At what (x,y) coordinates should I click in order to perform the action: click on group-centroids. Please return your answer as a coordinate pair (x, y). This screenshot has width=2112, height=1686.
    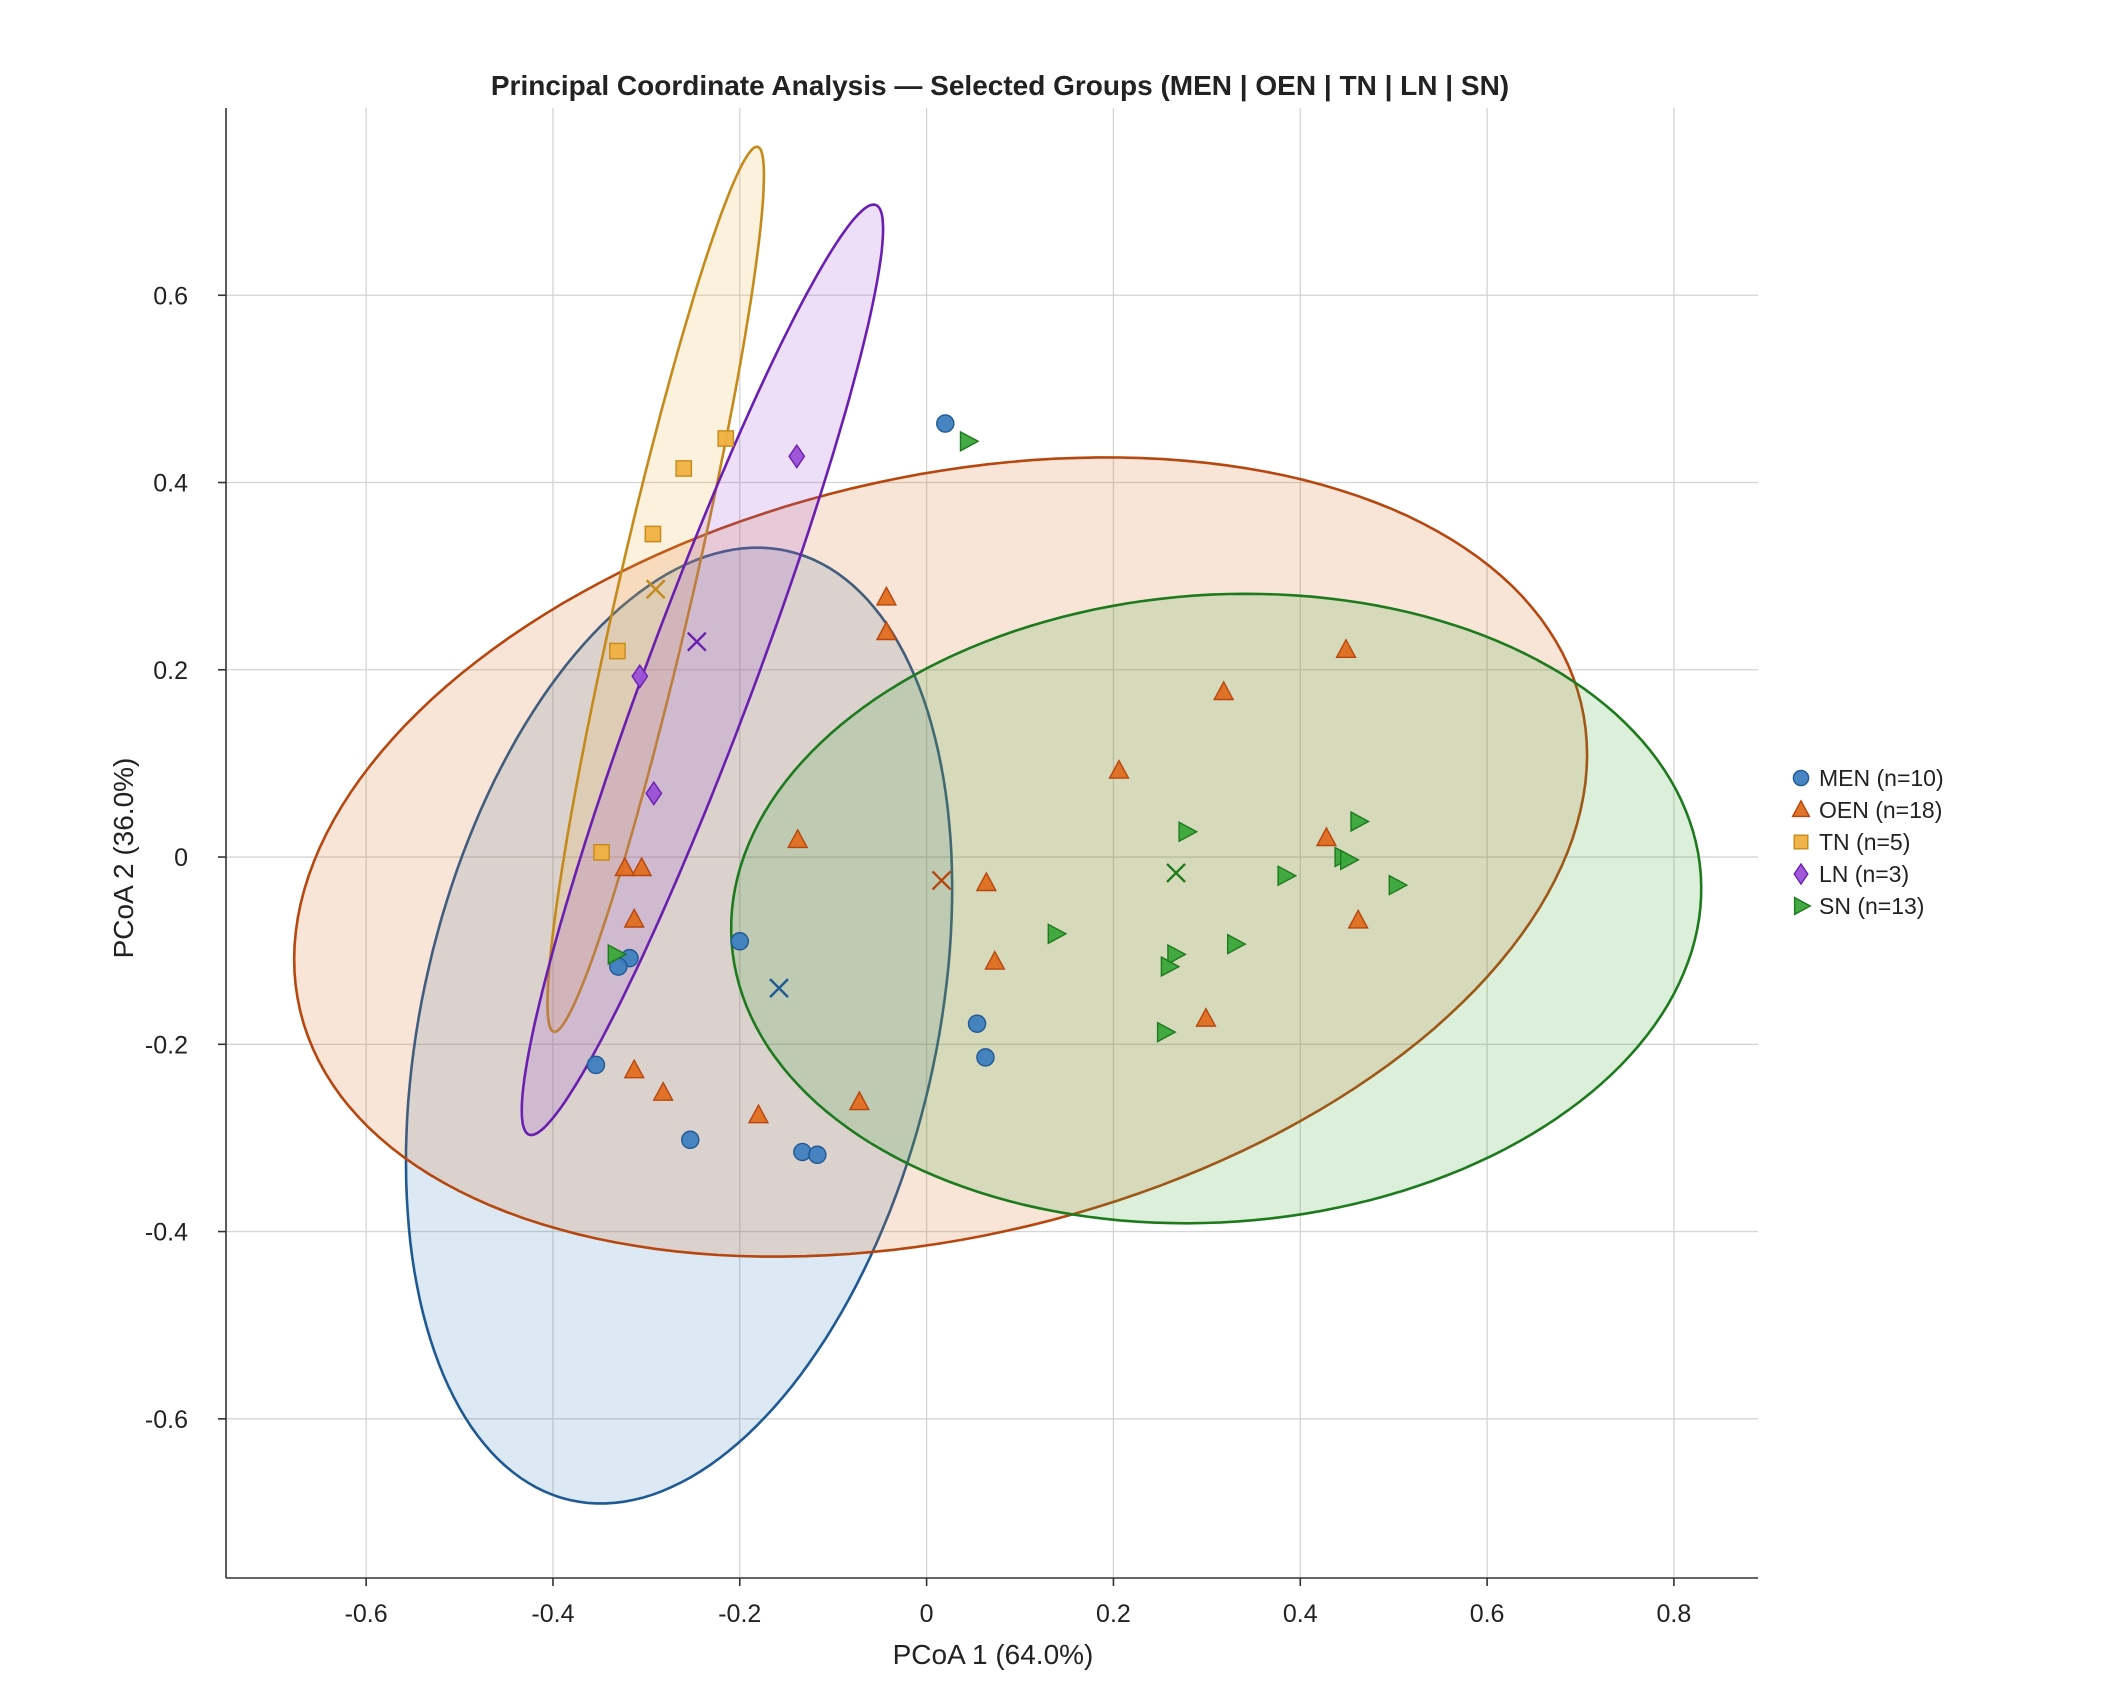
    Looking at the image, I should click on (915, 788).